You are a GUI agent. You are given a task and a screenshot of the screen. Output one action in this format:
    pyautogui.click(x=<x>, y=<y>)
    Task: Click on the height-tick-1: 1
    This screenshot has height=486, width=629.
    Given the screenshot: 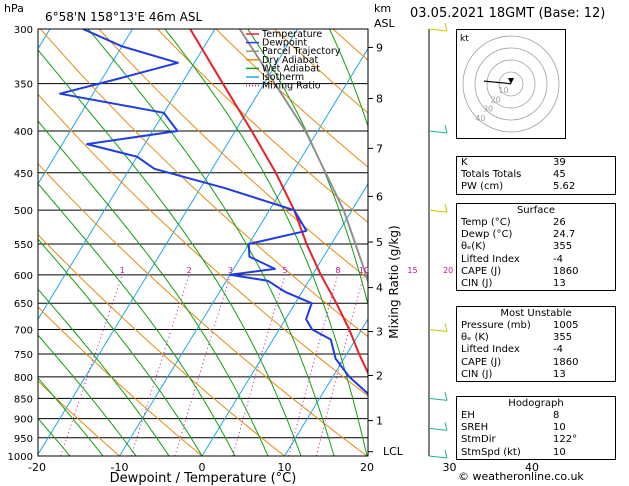 What is the action you would take?
    pyautogui.click(x=379, y=421)
    